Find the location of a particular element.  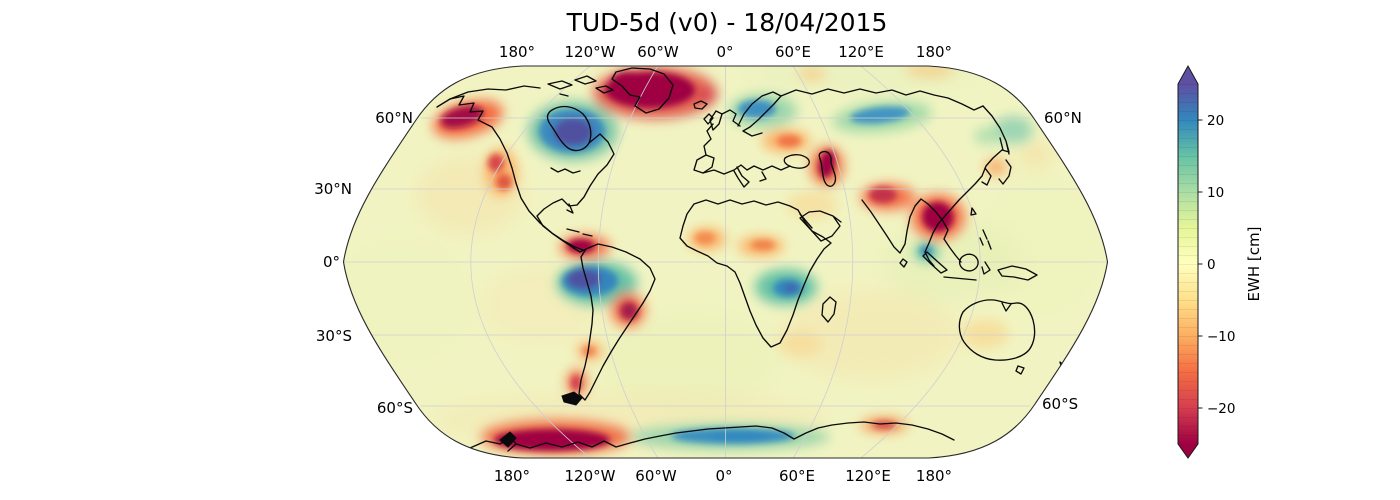

lat-label-left-30n: 30°N is located at coordinates (333, 189).